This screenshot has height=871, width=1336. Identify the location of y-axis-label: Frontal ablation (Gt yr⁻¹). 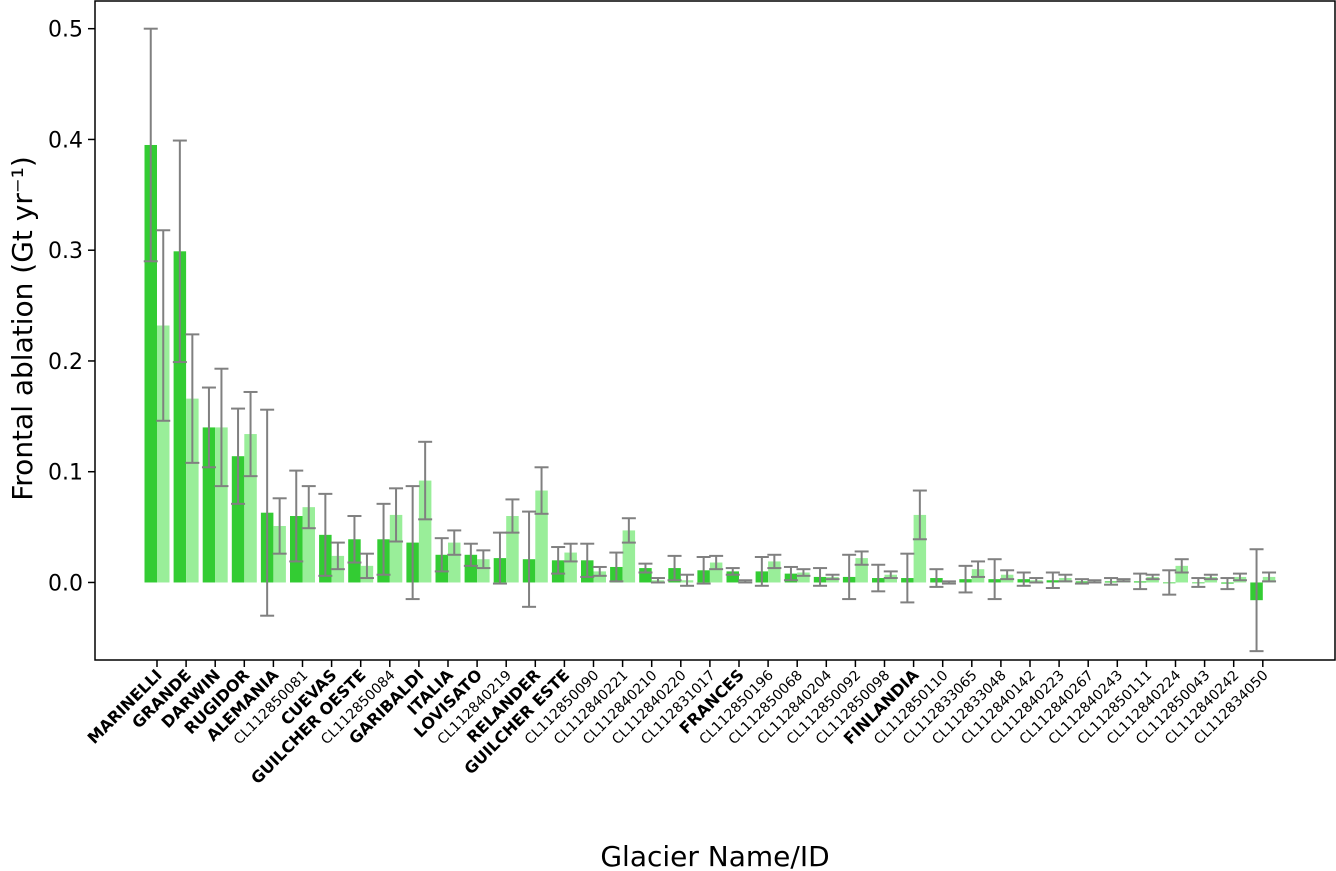
(22, 328).